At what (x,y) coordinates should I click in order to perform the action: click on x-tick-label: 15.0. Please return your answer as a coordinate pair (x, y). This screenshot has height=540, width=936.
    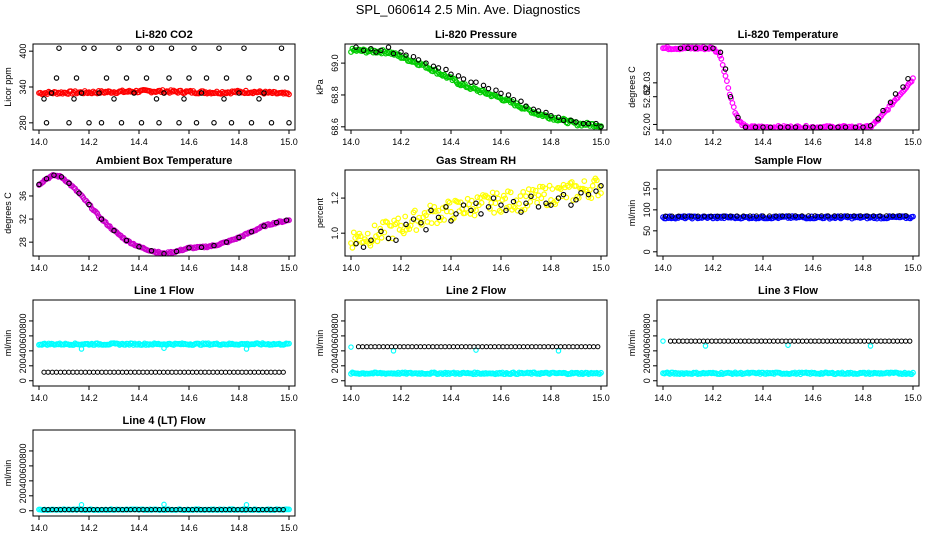
    Looking at the image, I should click on (289, 268).